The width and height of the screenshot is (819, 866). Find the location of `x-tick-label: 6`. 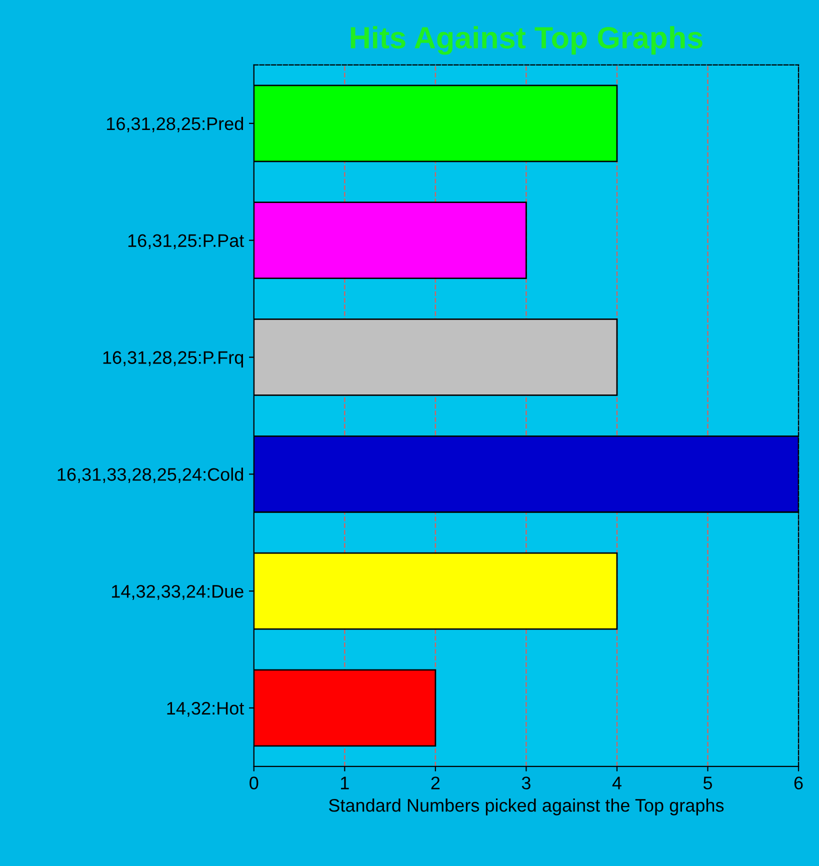

x-tick-label: 6 is located at coordinates (798, 783).